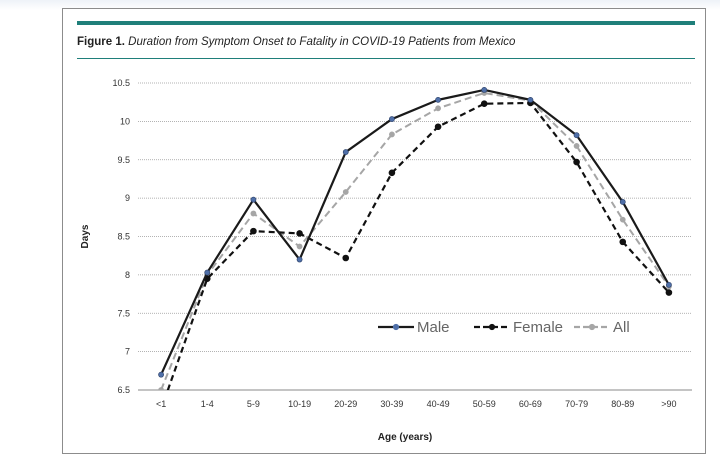  Describe the element at coordinates (621, 327) in the screenshot. I see `legend-label-all: All` at that location.